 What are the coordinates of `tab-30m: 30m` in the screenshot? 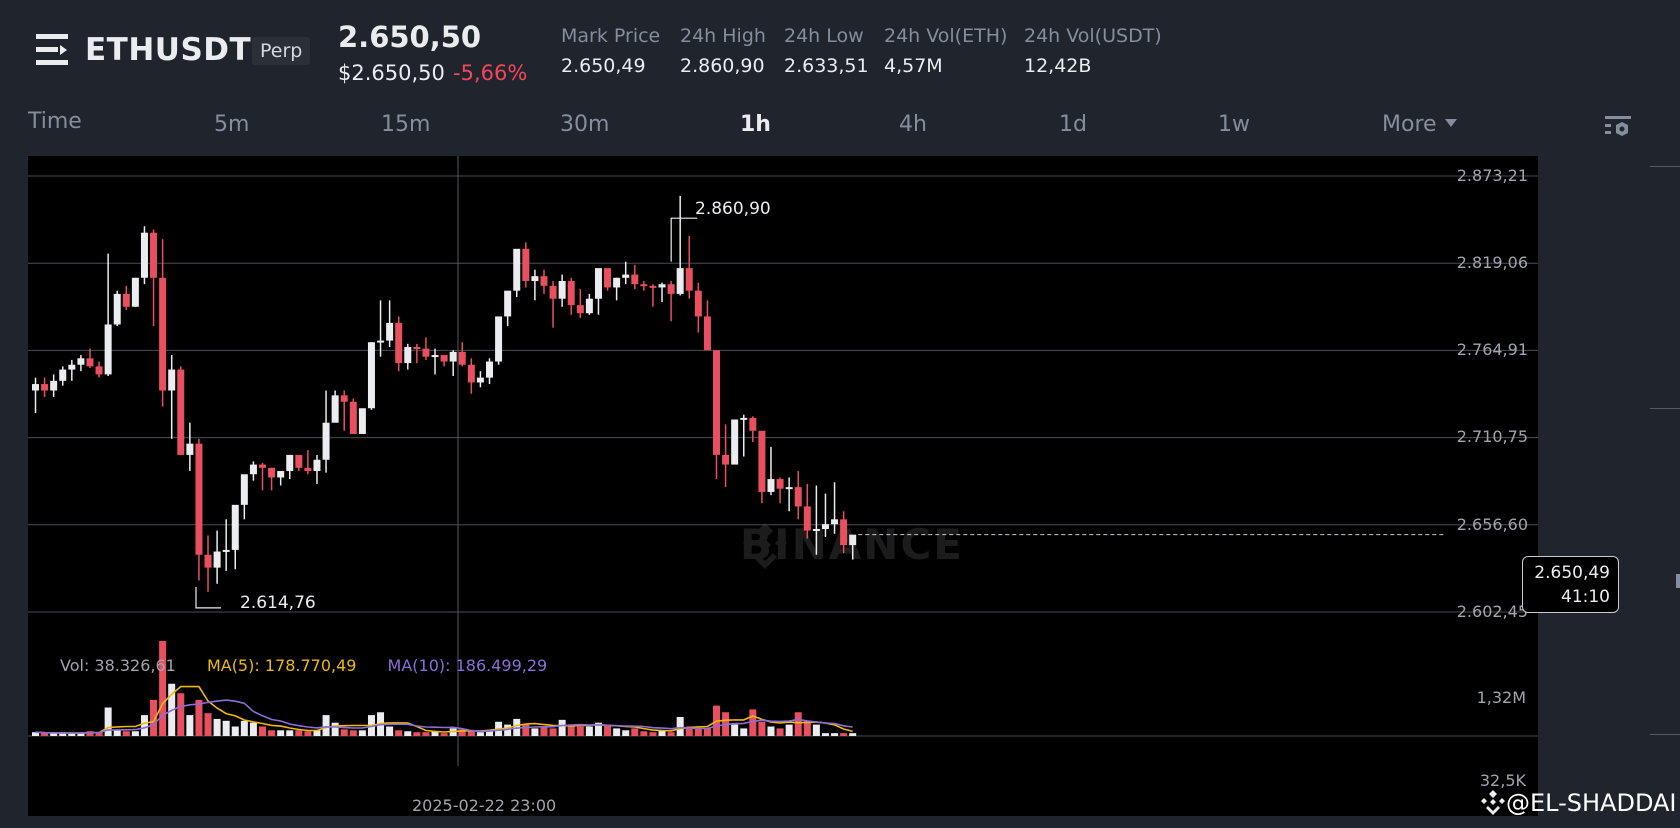 It's located at (585, 124).